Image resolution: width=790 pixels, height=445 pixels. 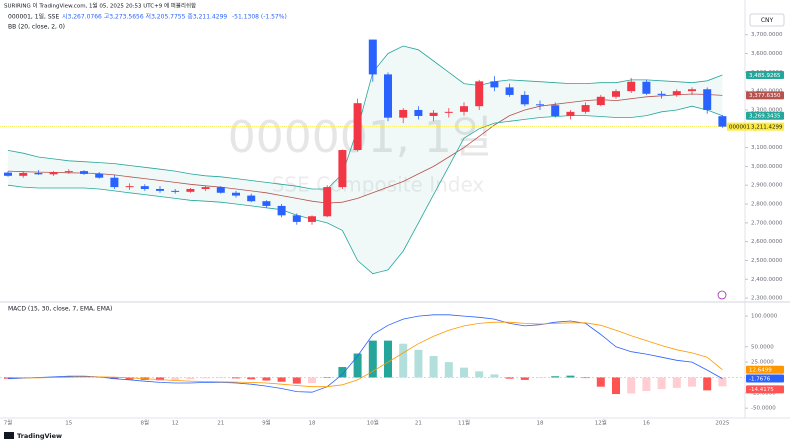 What do you see at coordinates (175, 424) in the screenshot?
I see `x-tick-label: 12` at bounding box center [175, 424].